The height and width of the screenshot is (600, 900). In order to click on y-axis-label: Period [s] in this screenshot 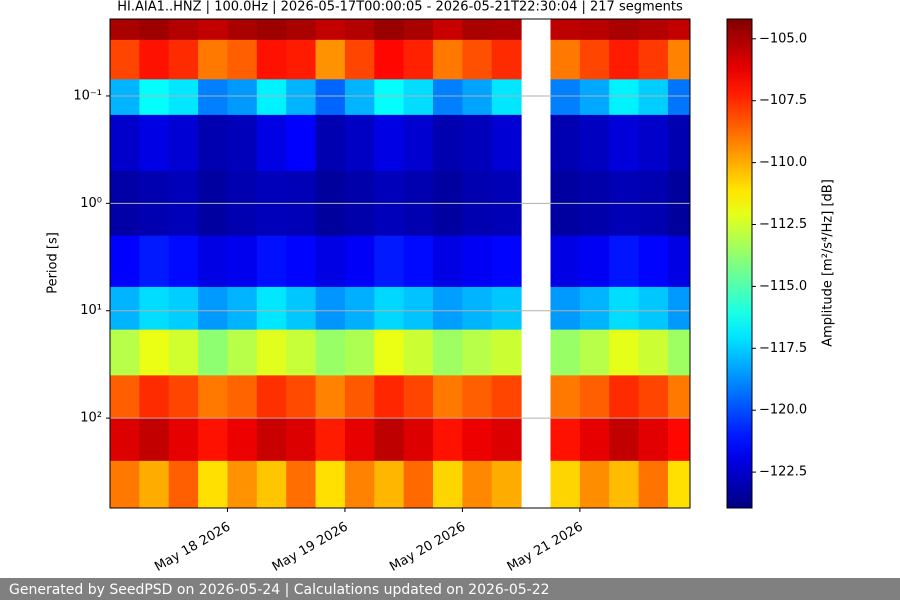, I will do `click(53, 263)`.